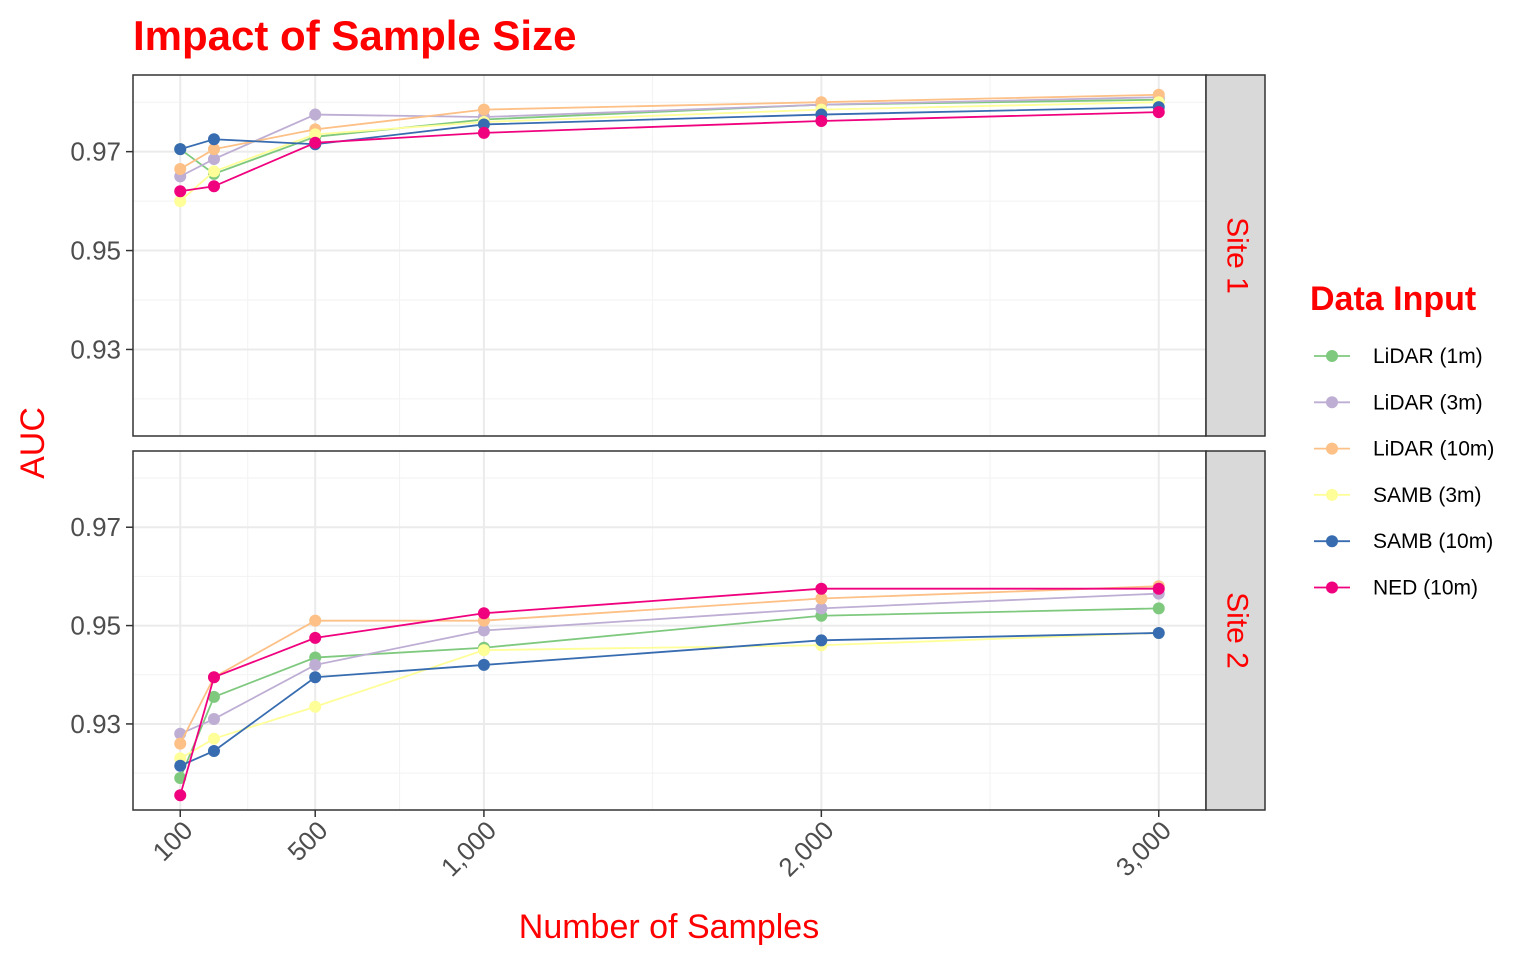  What do you see at coordinates (662, 846) in the screenshot?
I see `x-axis: 100 500 1,000 2,000 3,000` at bounding box center [662, 846].